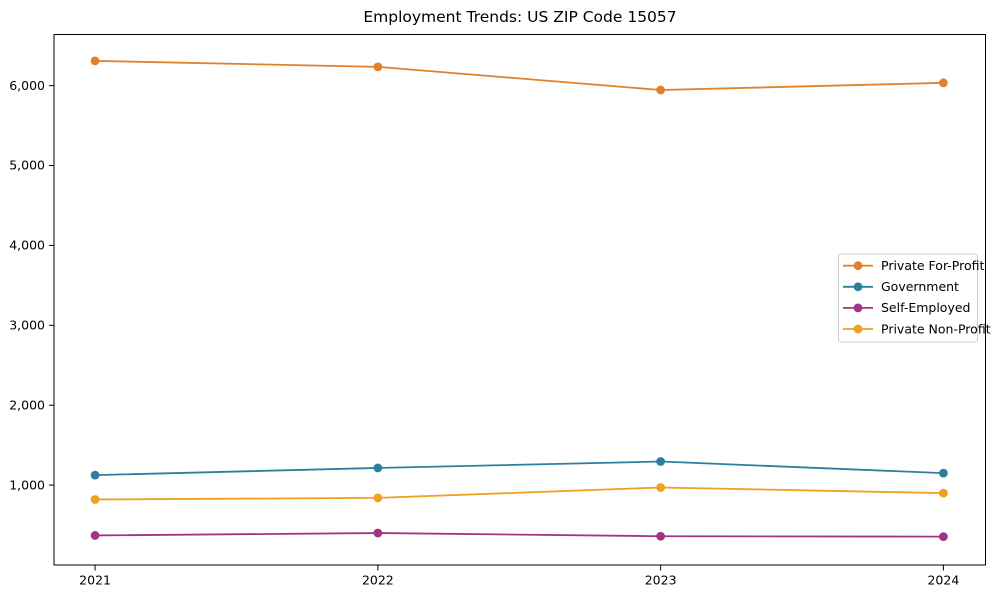 Image resolution: width=1000 pixels, height=600 pixels. Describe the element at coordinates (936, 328) in the screenshot. I see `legend-item-label: Private Non-Profit` at that location.